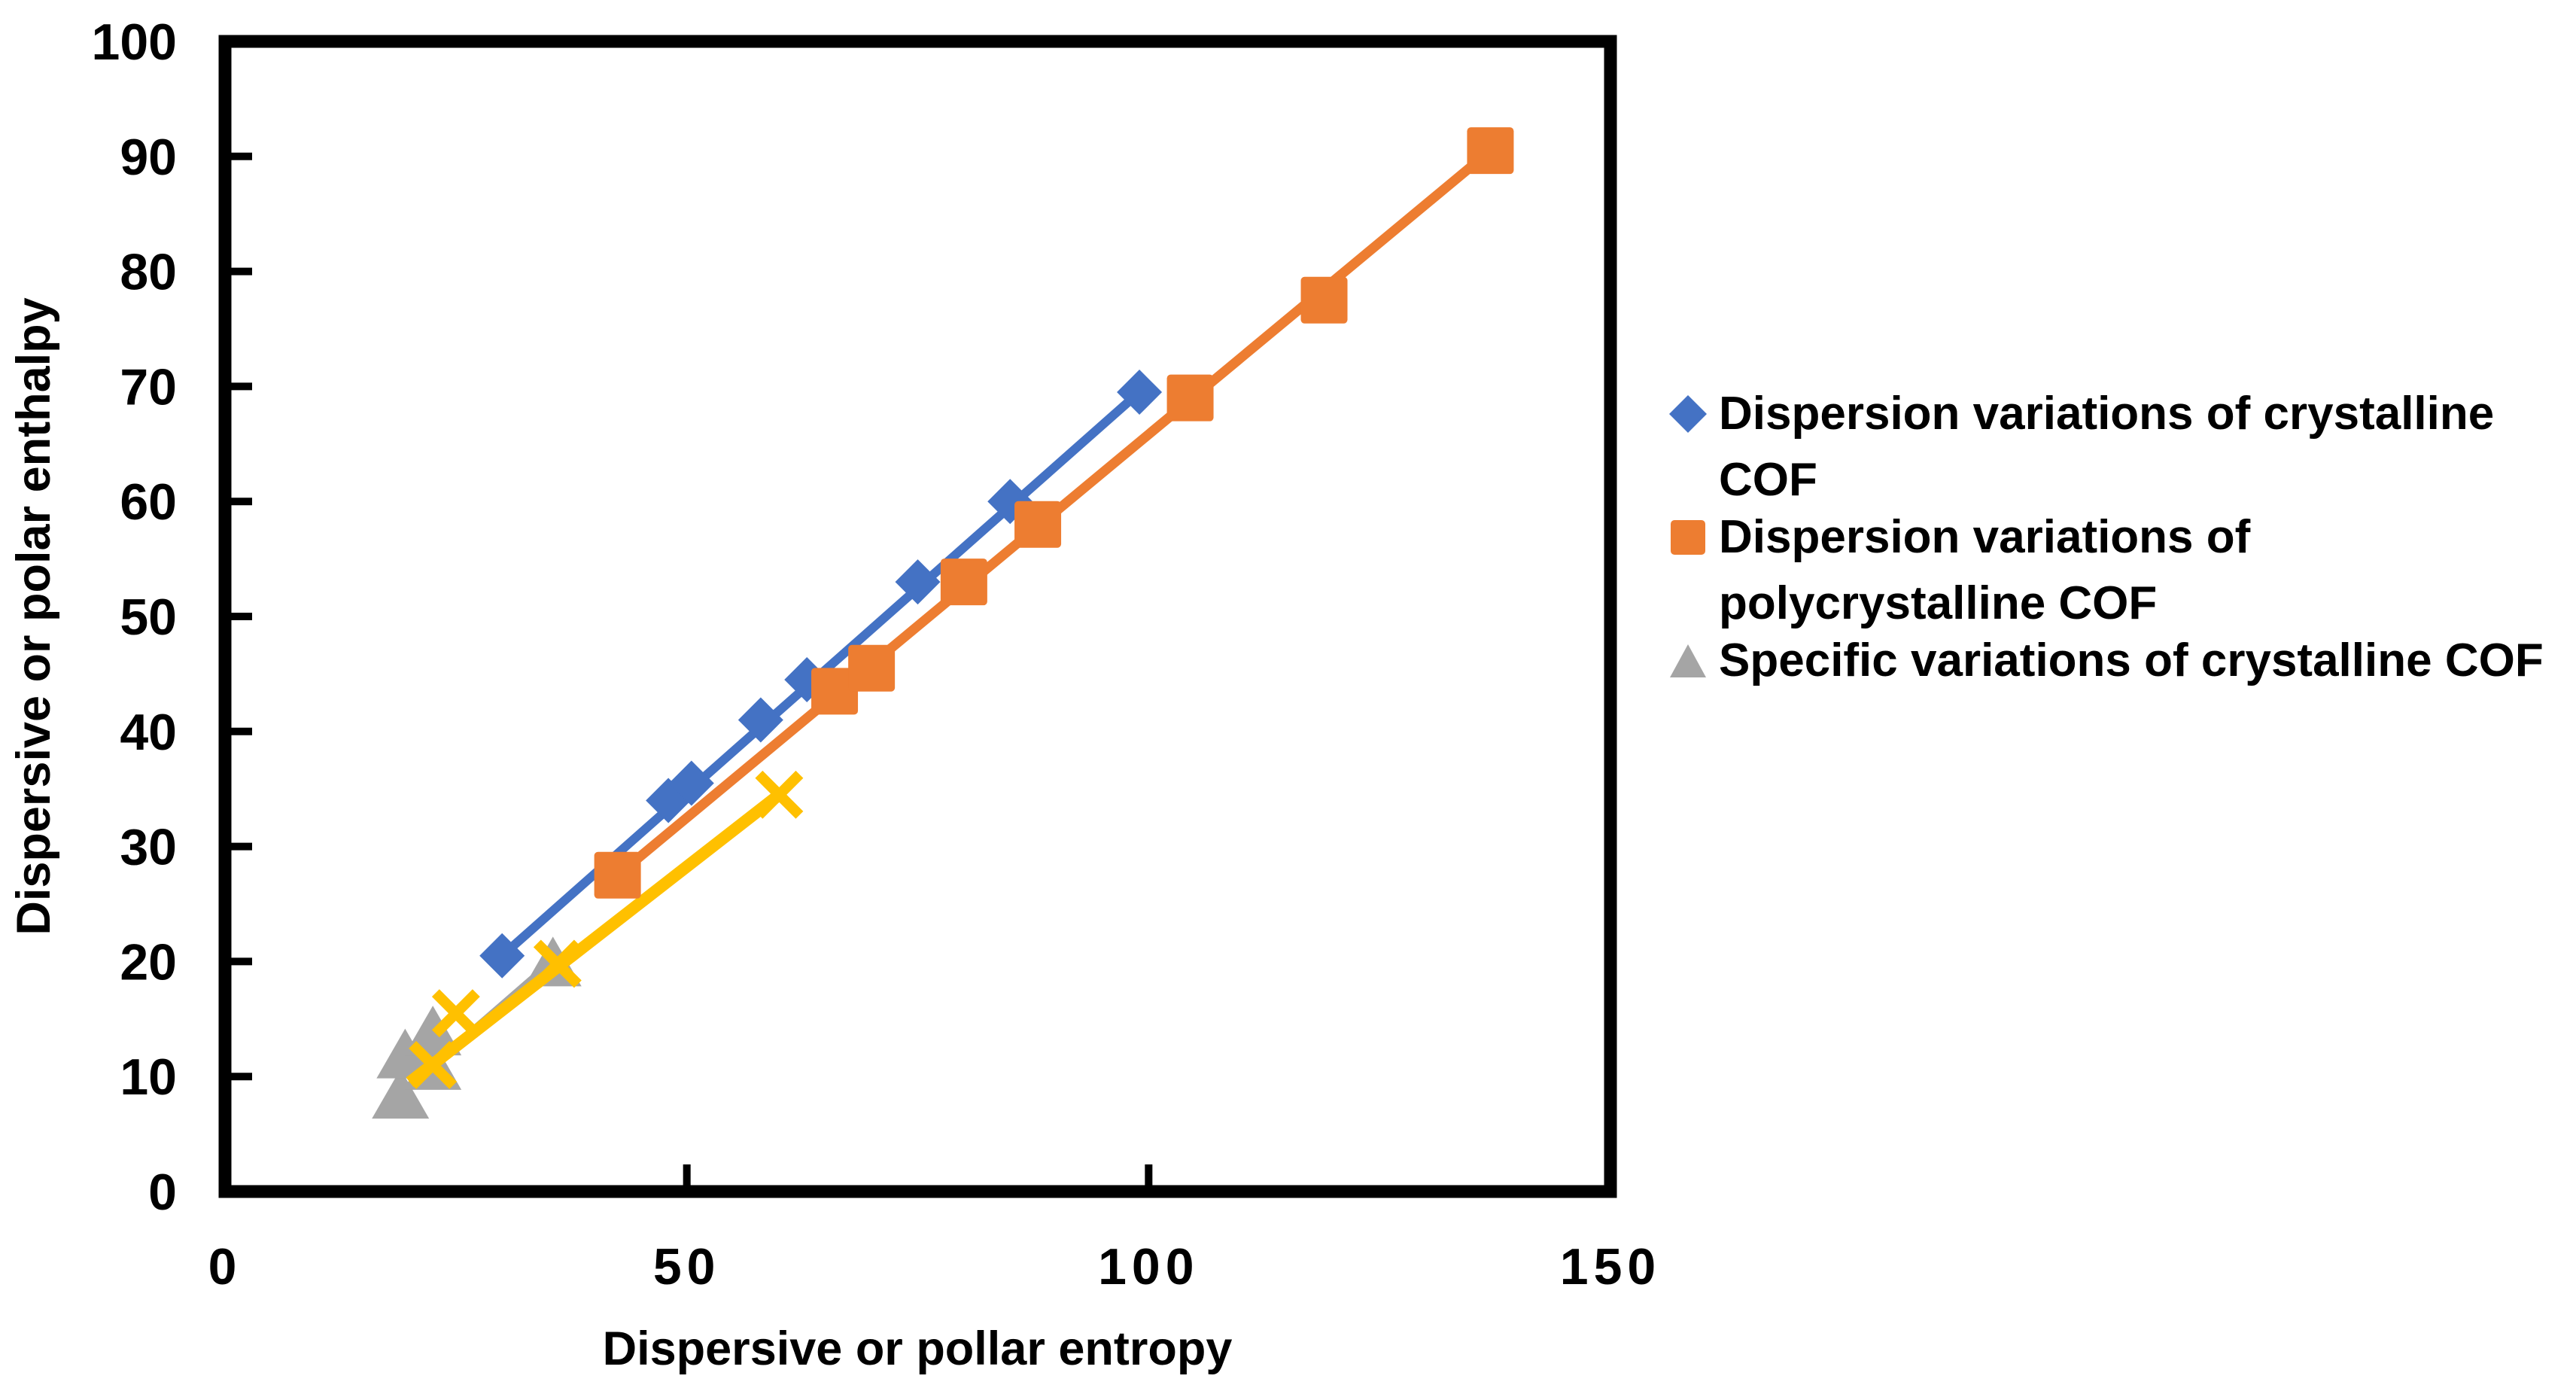  What do you see at coordinates (1148, 1267) in the screenshot?
I see `x-tick-label: 100` at bounding box center [1148, 1267].